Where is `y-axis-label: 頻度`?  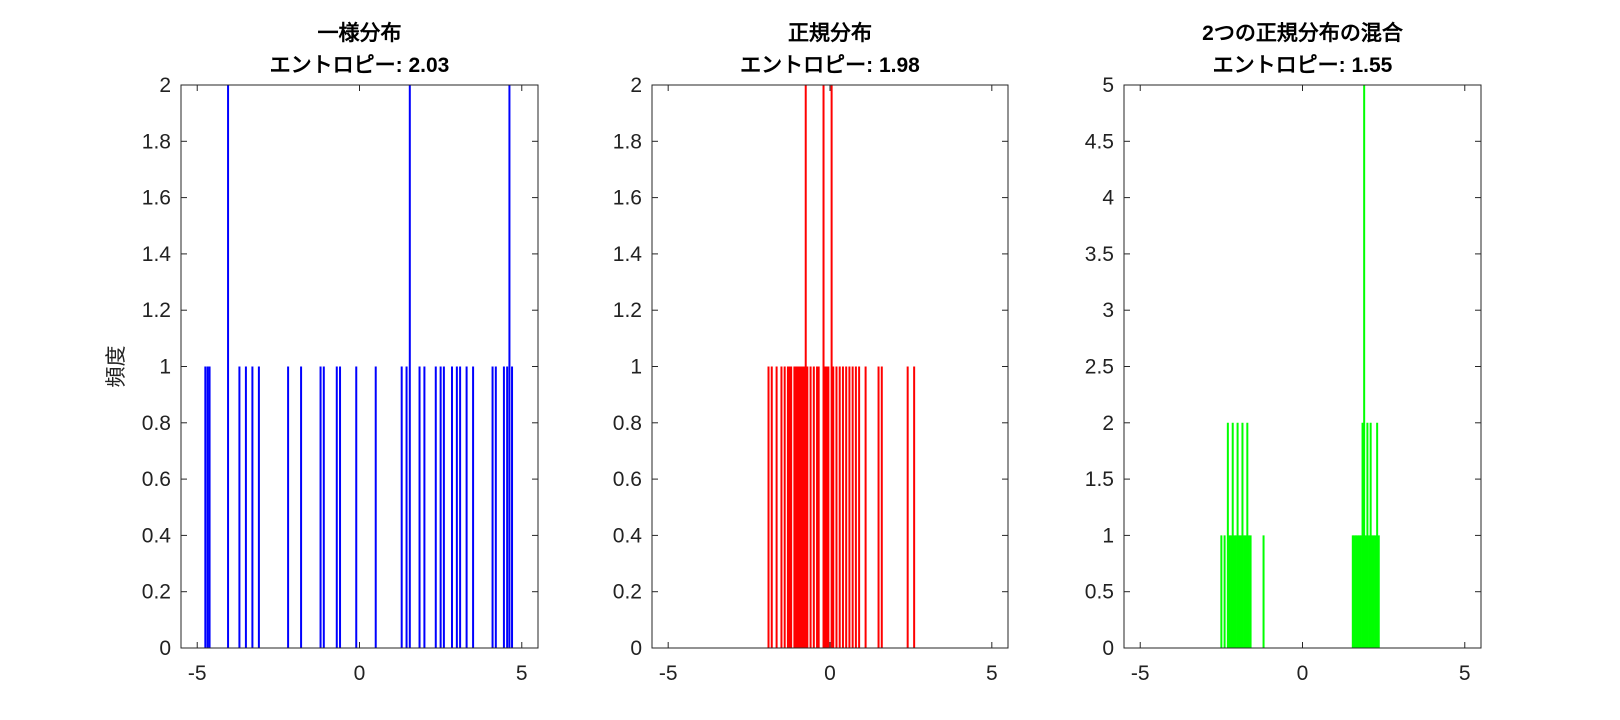
y-axis-label: 頻度 is located at coordinates (116, 367).